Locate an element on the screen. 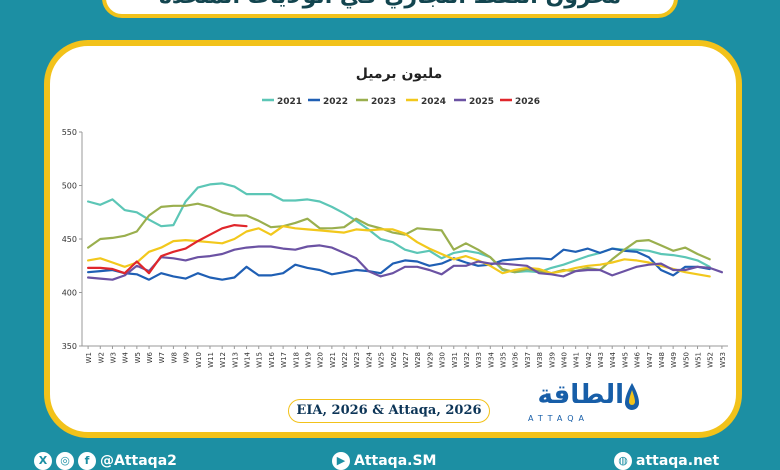 The height and width of the screenshot is (470, 780). x-tick-label: W47 is located at coordinates (650, 360).